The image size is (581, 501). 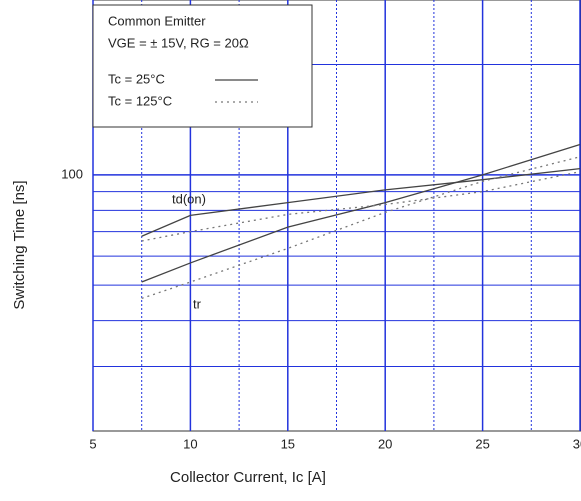 I want to click on x-tick-label: 15, so click(x=288, y=443).